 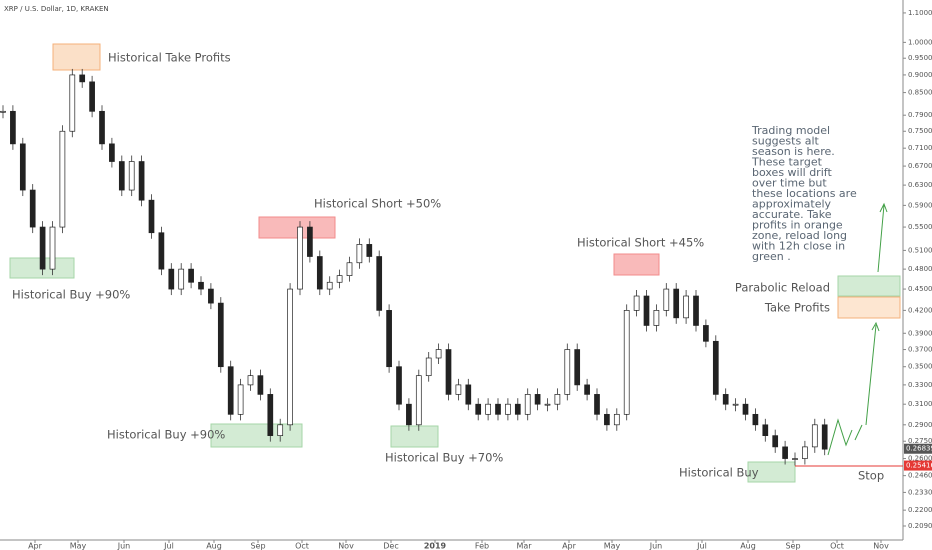 What do you see at coordinates (798, 246) in the screenshot?
I see `note-line: with 12h close in` at bounding box center [798, 246].